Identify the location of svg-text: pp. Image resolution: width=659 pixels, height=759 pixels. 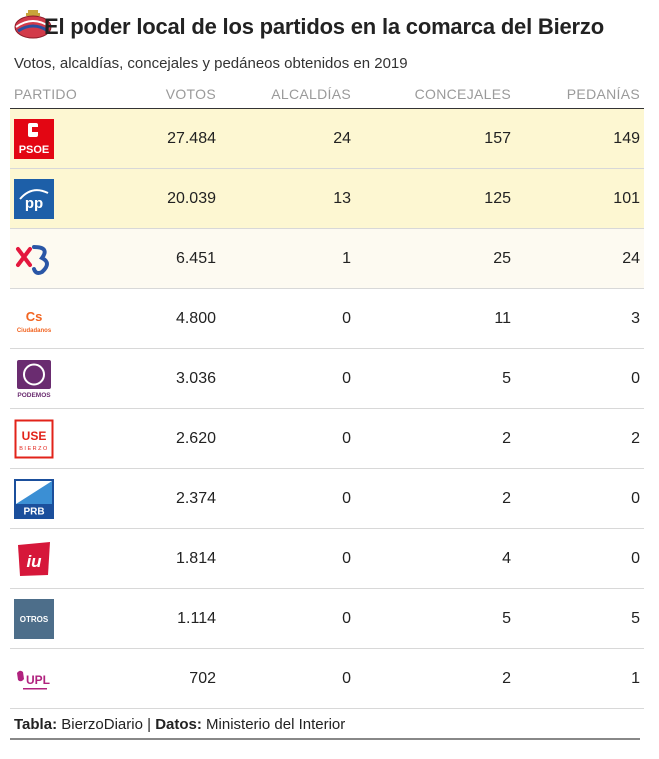
(34, 203).